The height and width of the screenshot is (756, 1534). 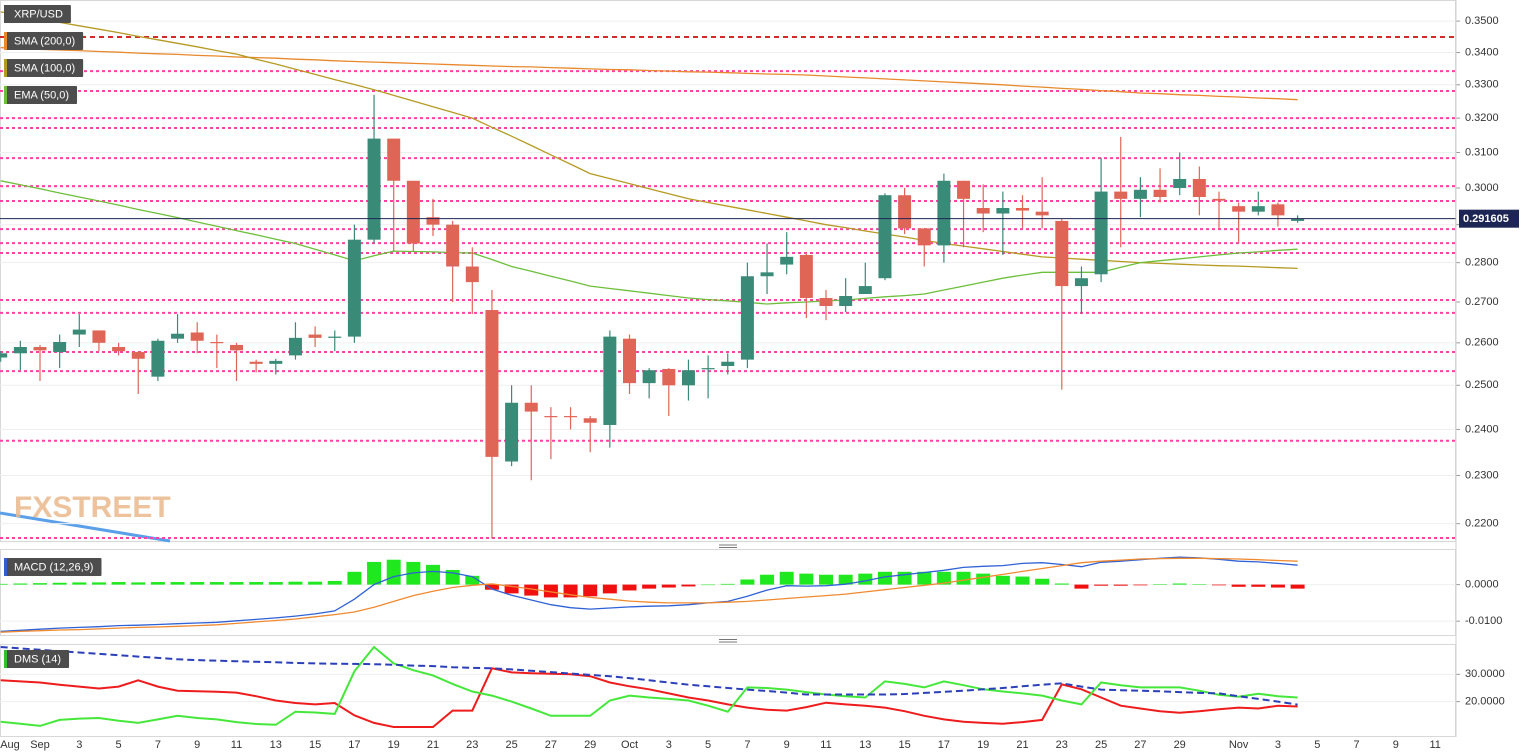 What do you see at coordinates (1482, 263) in the screenshot?
I see `y-tick-label: 0.2800` at bounding box center [1482, 263].